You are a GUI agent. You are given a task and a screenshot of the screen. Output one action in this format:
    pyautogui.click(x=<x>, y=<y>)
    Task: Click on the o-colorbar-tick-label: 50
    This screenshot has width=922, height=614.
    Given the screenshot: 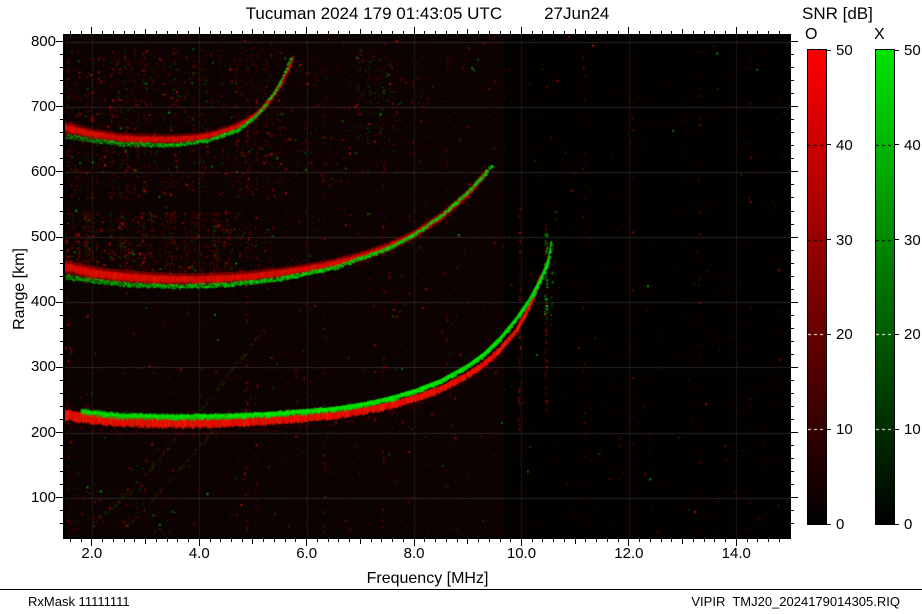 What is the action you would take?
    pyautogui.click(x=844, y=50)
    